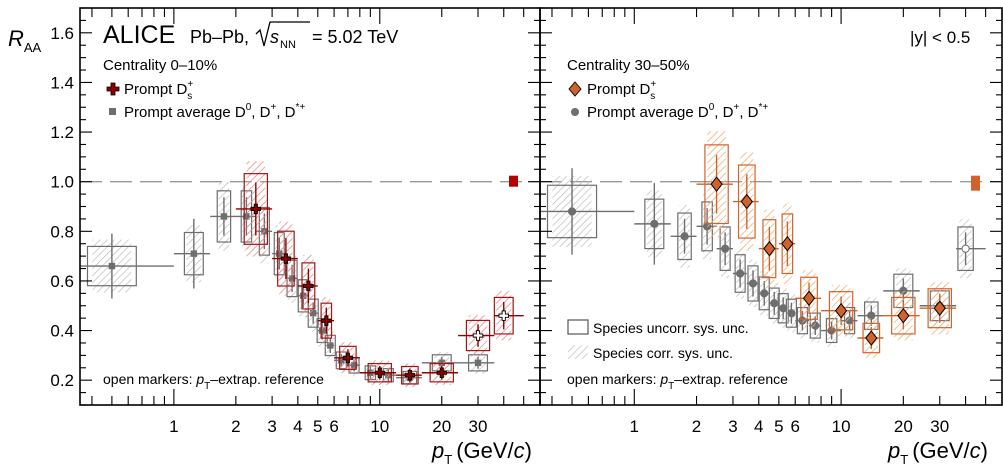 This screenshot has height=468, width=1003. Describe the element at coordinates (139, 35) in the screenshot. I see `experiment-label: ALICE` at that location.